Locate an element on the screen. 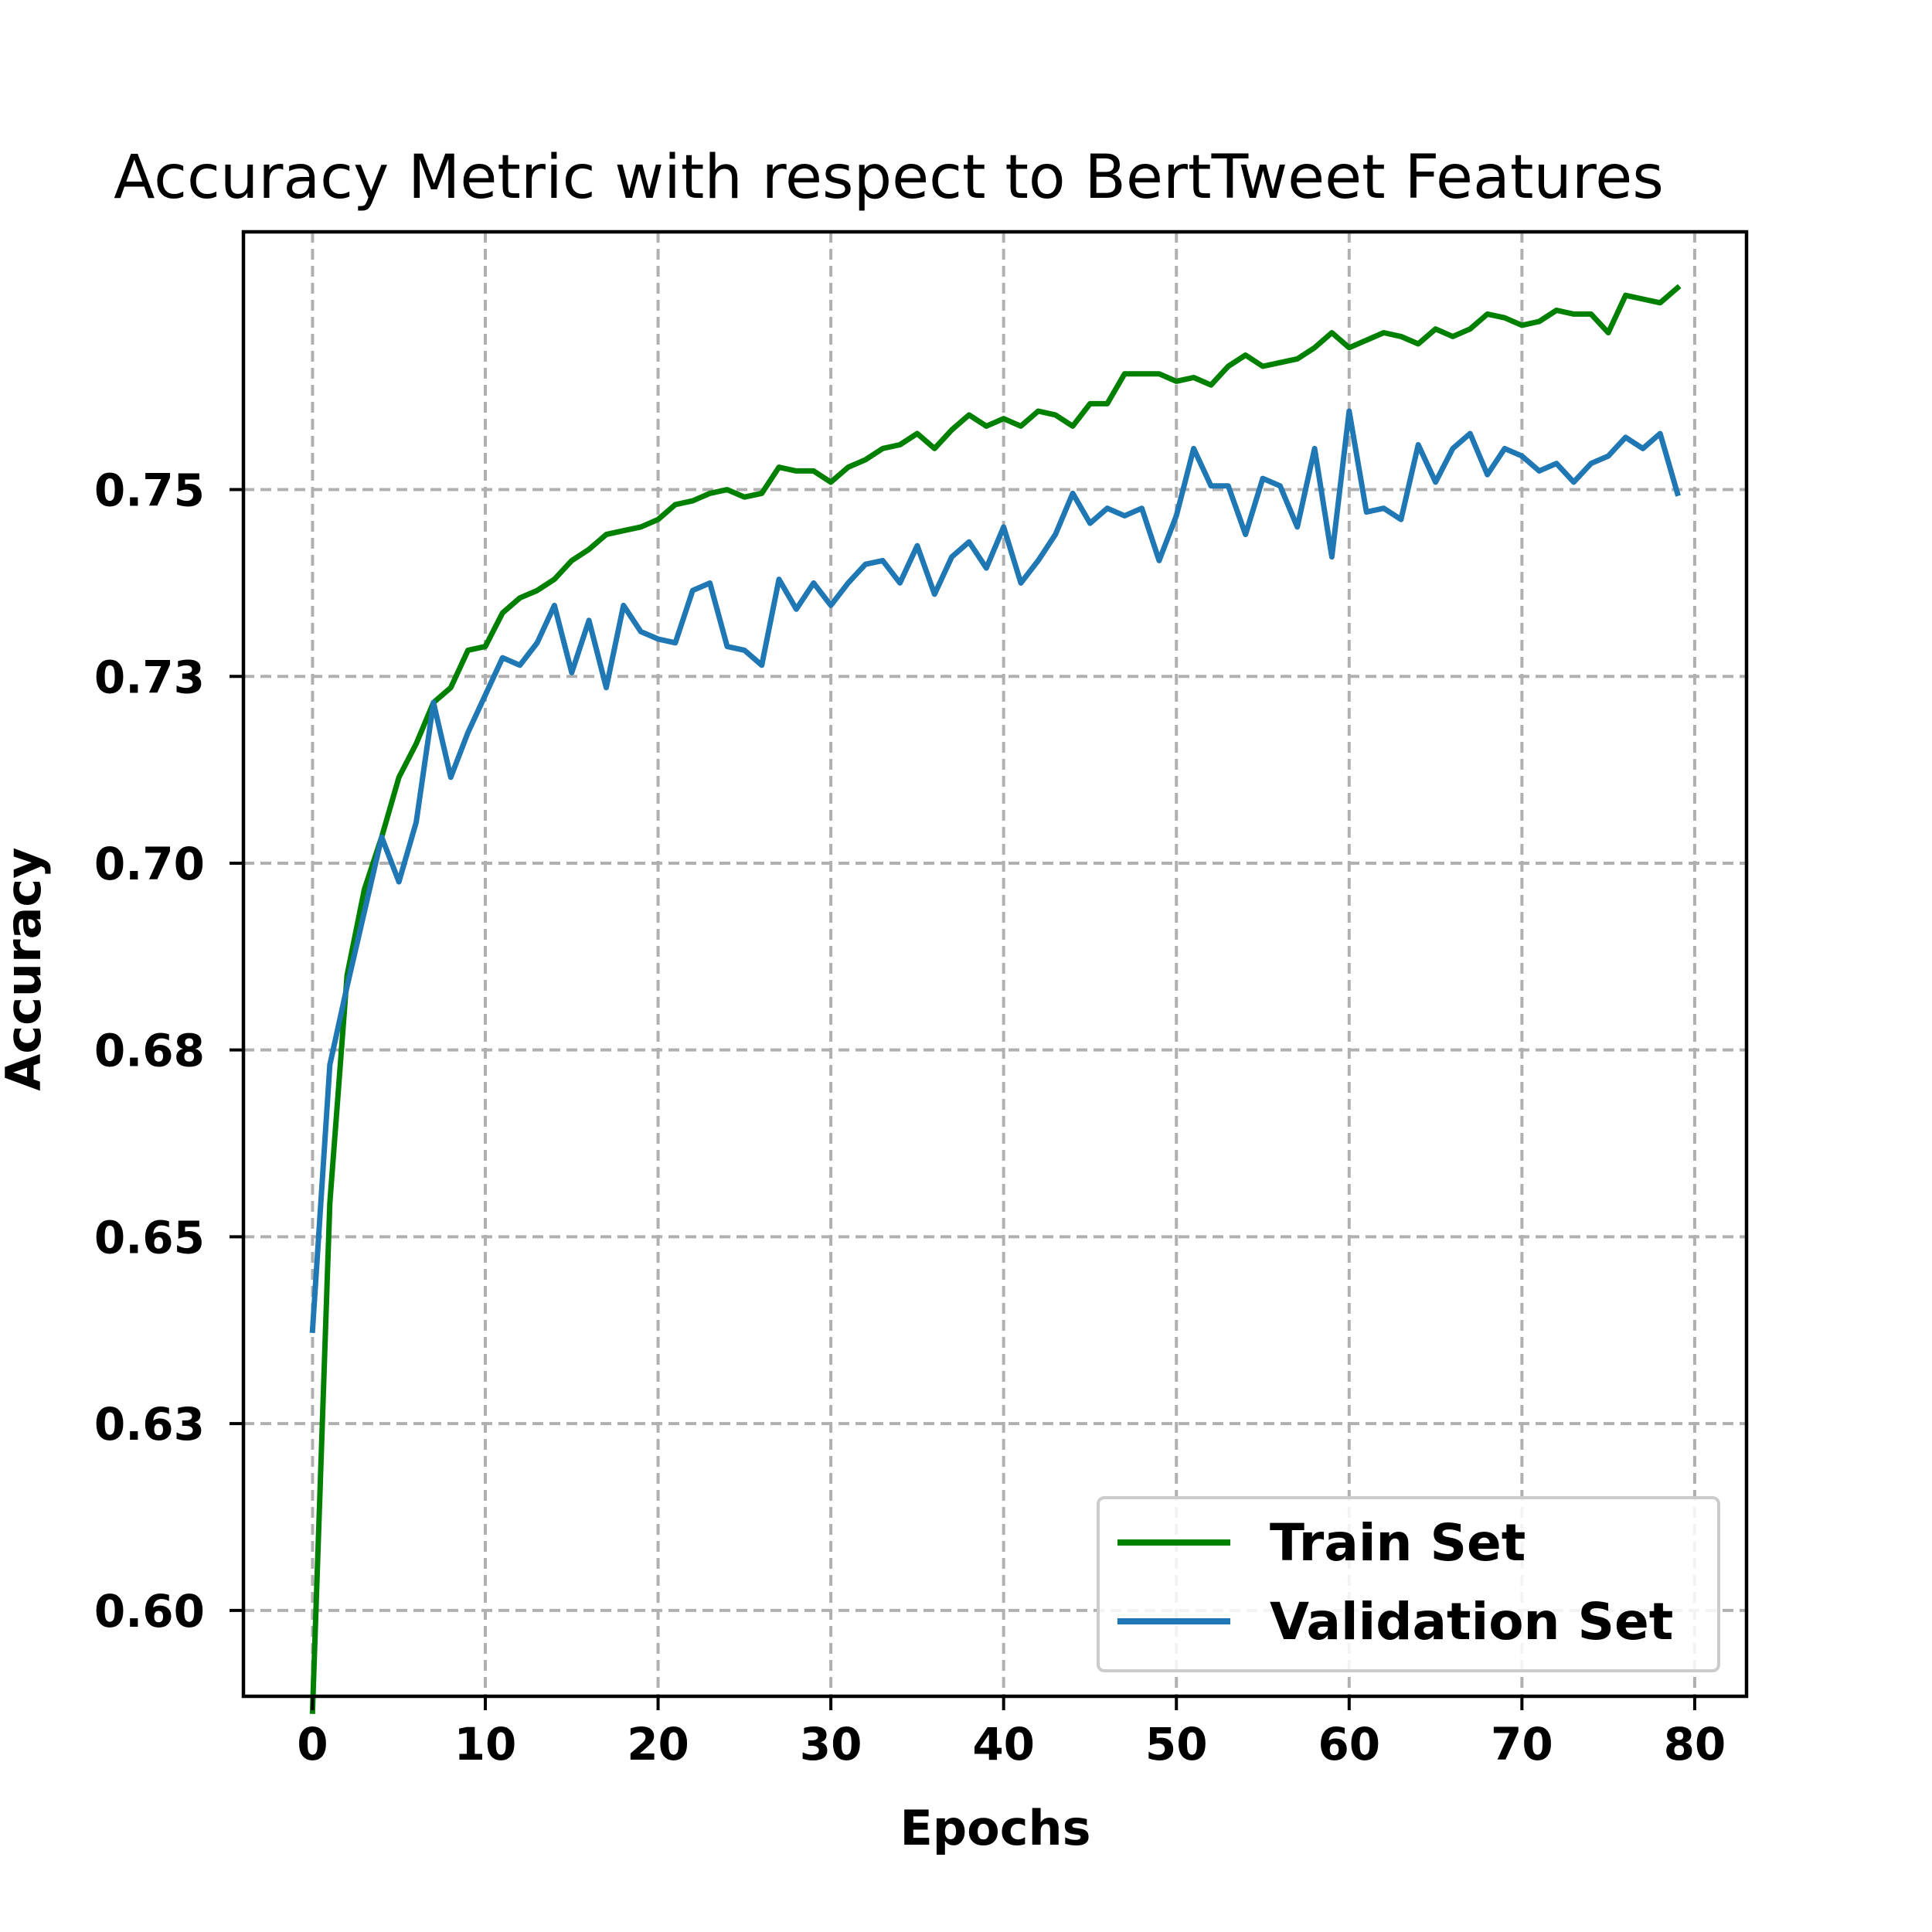  y-tick-label: 0.65 is located at coordinates (150, 1237).